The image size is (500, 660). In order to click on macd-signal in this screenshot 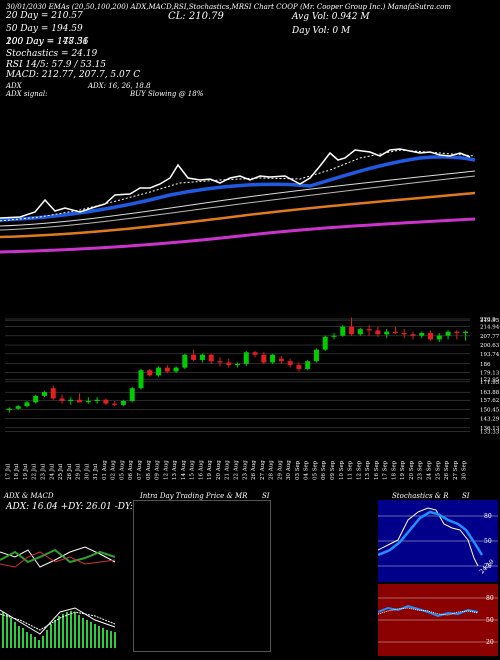, I will do `click(58, 621)`.